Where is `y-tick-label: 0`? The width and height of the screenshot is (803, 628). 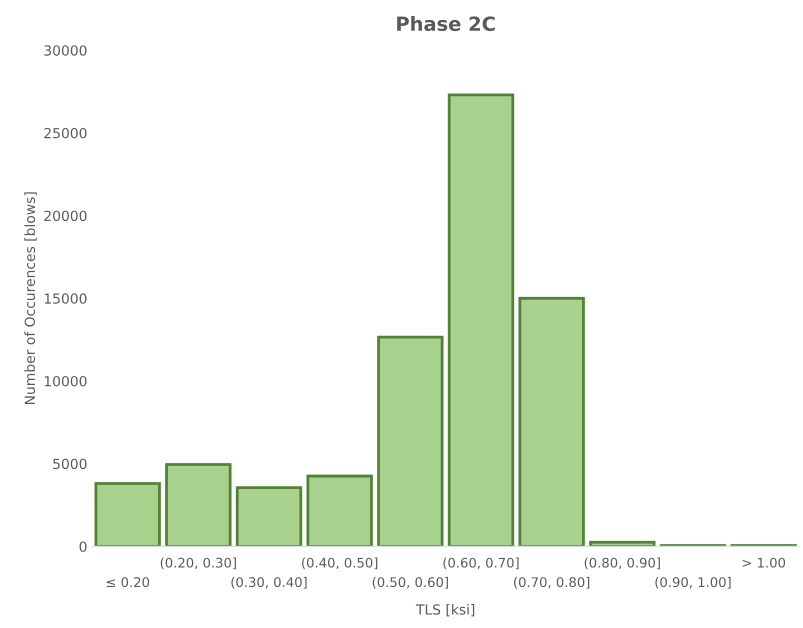 y-tick-label: 0 is located at coordinates (83, 546).